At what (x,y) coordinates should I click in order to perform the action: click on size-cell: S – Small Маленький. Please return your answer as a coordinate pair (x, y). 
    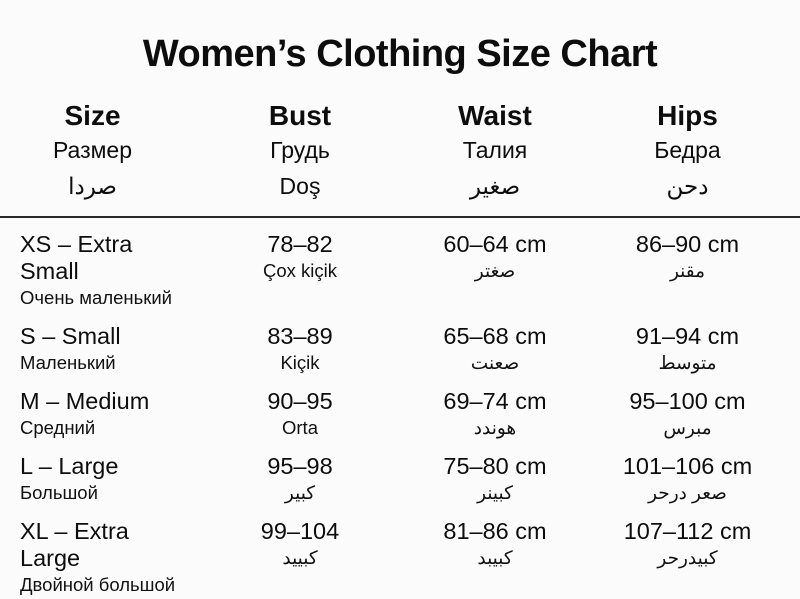
    Looking at the image, I should click on (92, 349).